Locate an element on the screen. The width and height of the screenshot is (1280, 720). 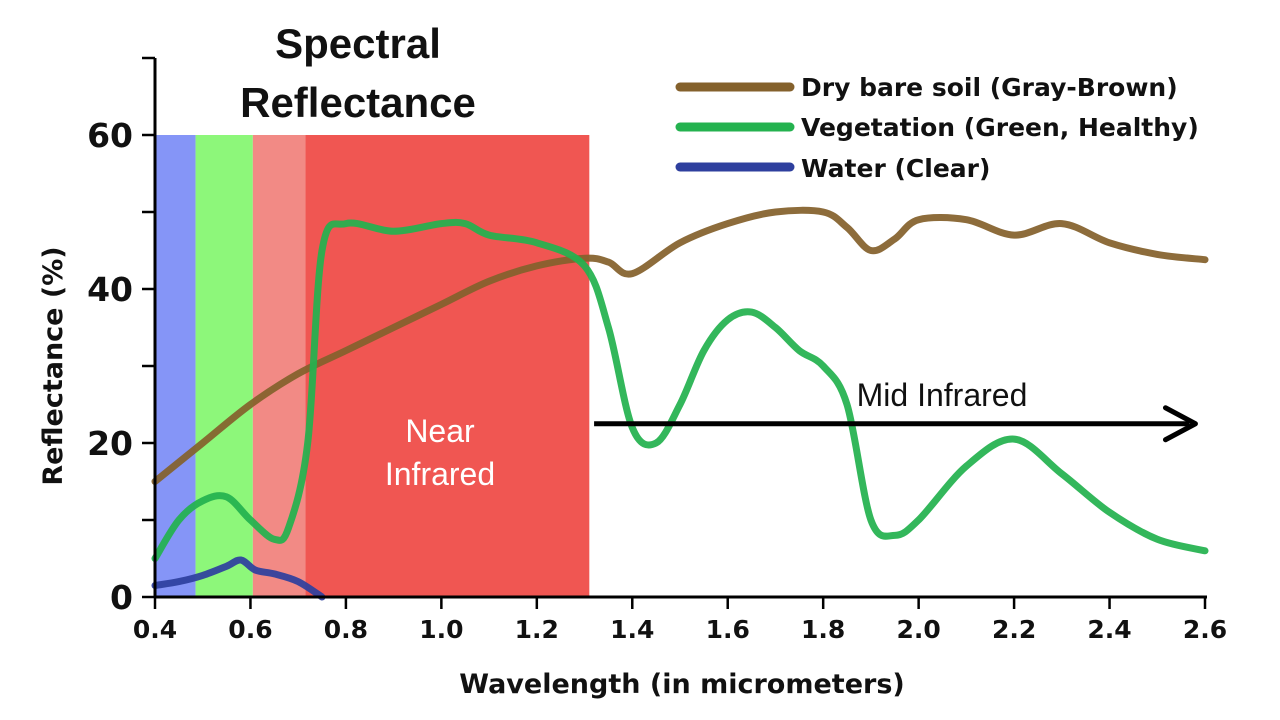
series-line-water is located at coordinates (238, 578).